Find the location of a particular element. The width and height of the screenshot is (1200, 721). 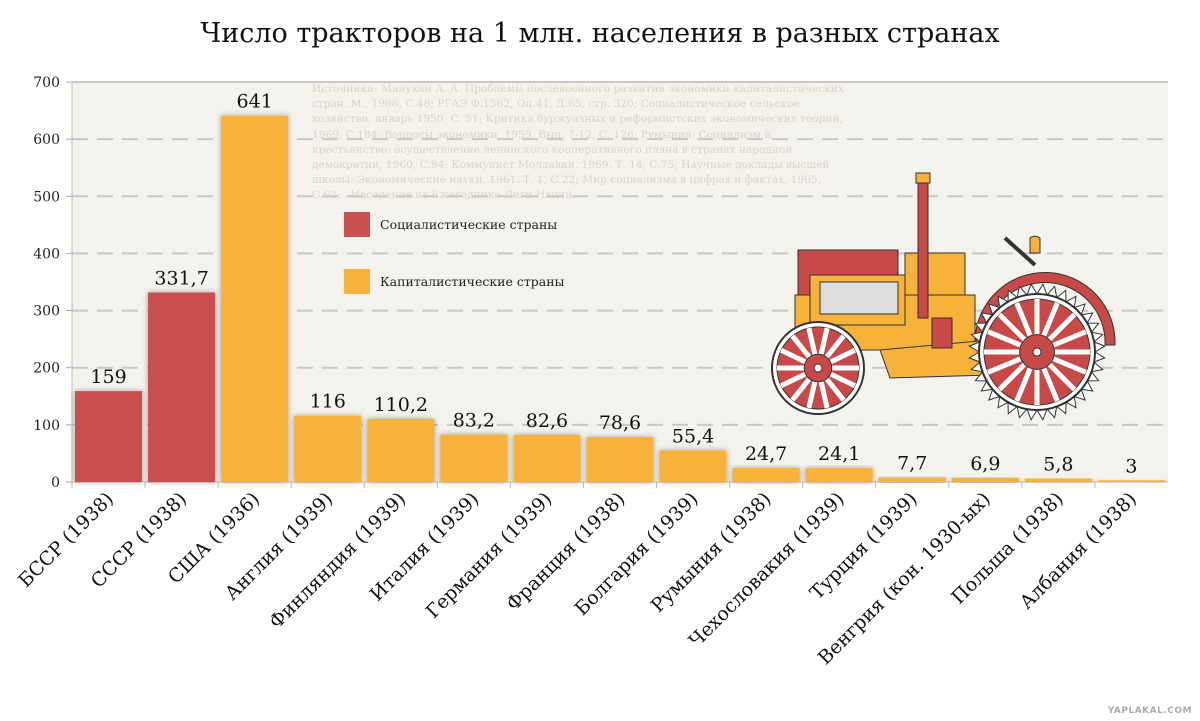

tractor-illustration is located at coordinates (943, 296).